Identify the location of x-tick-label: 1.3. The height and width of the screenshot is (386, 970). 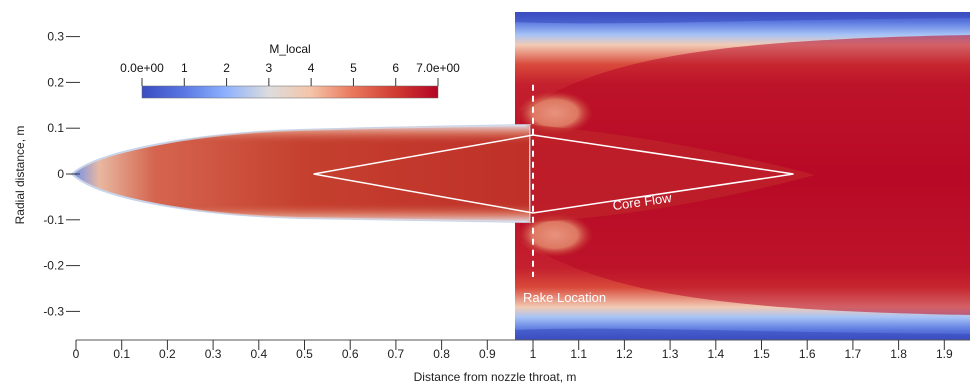
(670, 354).